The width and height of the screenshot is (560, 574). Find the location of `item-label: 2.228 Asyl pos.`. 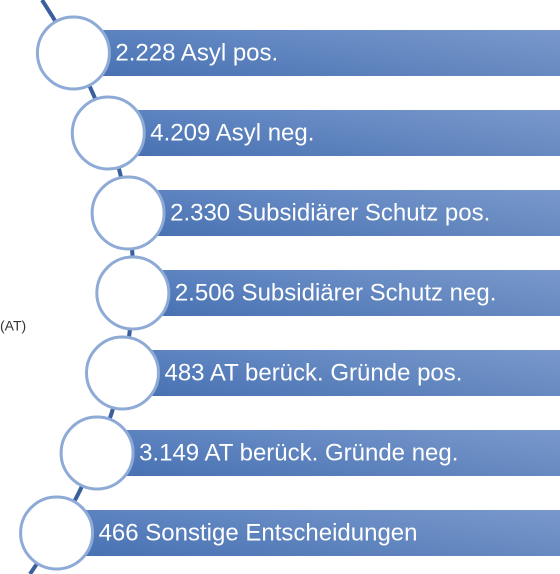

item-label: 2.228 Asyl pos. is located at coordinates (196, 52).